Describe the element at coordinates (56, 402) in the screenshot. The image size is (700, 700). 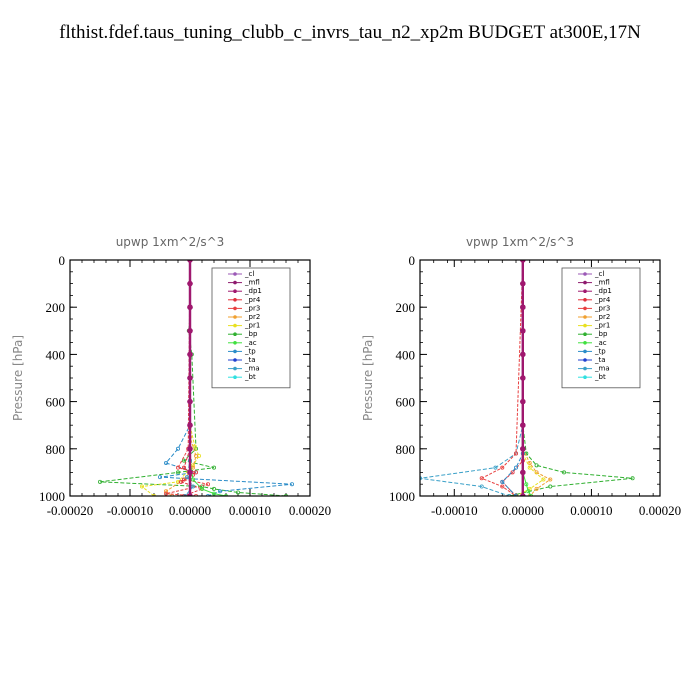
I see `y-tick-label: 600` at that location.